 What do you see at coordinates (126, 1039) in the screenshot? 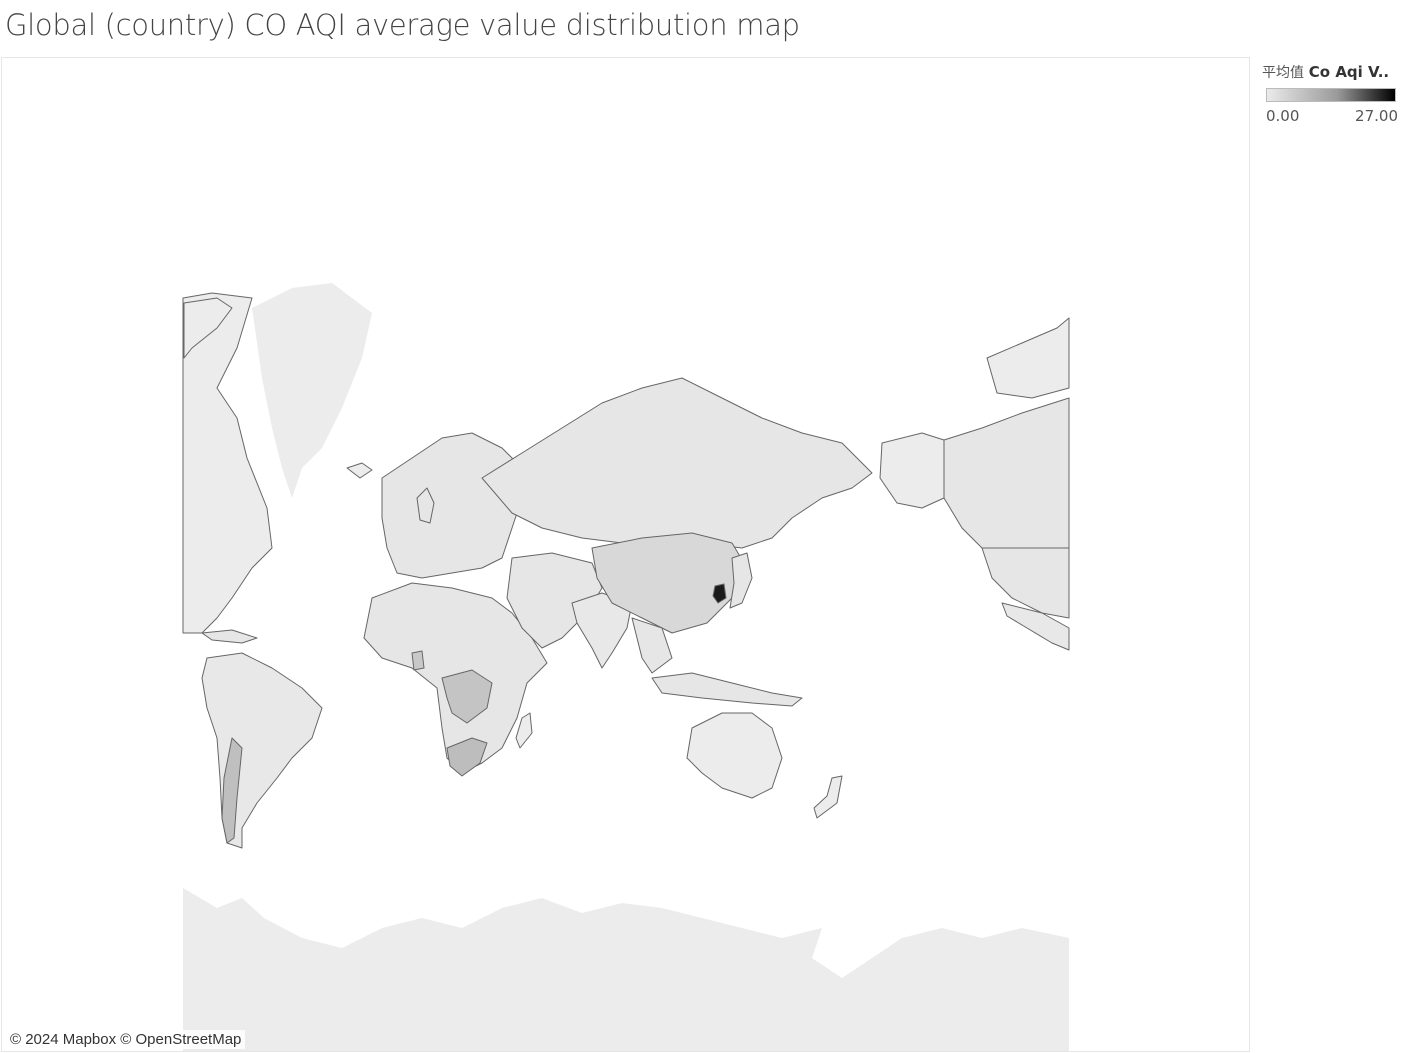
I see `map-attribution: © 2024 Mapbox © OpenStreetMap` at bounding box center [126, 1039].